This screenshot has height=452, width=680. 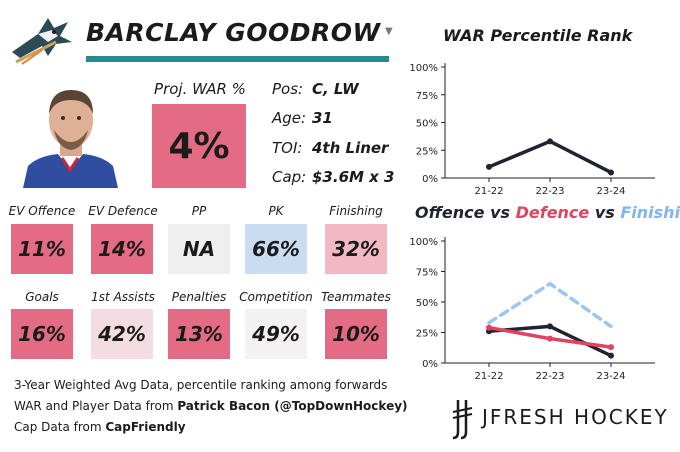 I want to click on stat-tile-goals: 16%, so click(x=42, y=334).